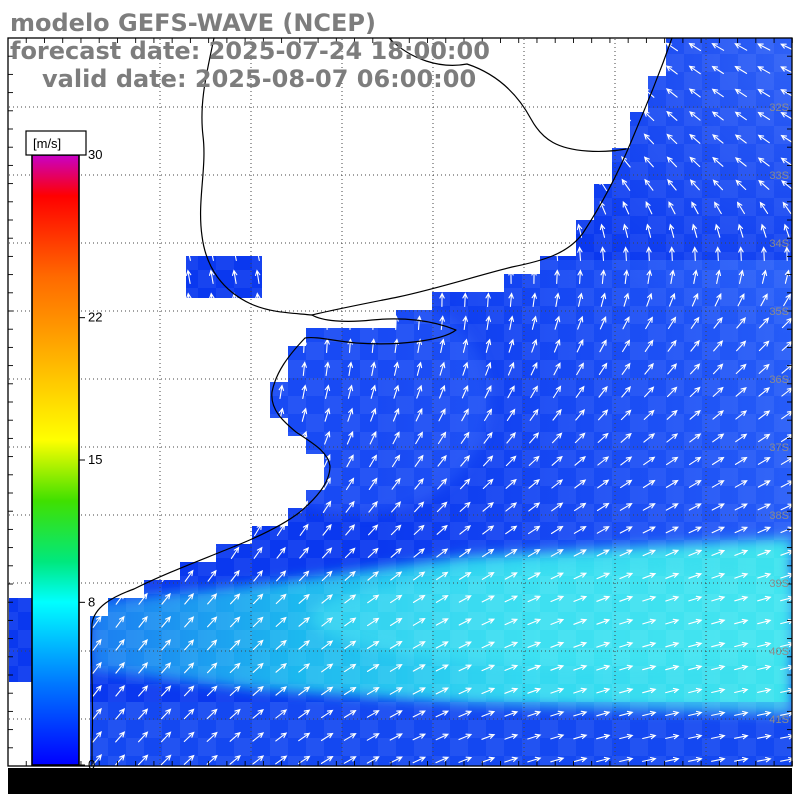  What do you see at coordinates (779, 176) in the screenshot?
I see `lat-label: 33S` at bounding box center [779, 176].